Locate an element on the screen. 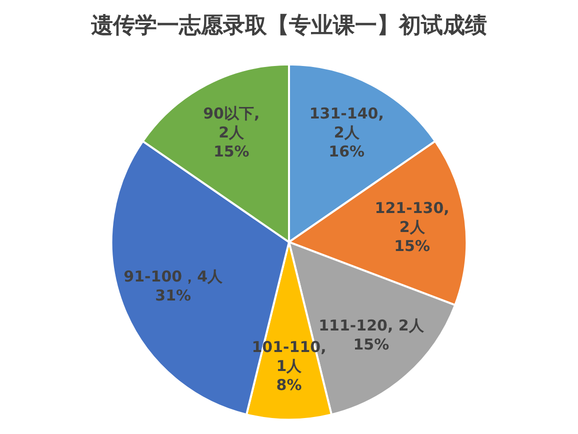 The image size is (578, 434). slice-label: 90以下, 2人 15% is located at coordinates (231, 132).